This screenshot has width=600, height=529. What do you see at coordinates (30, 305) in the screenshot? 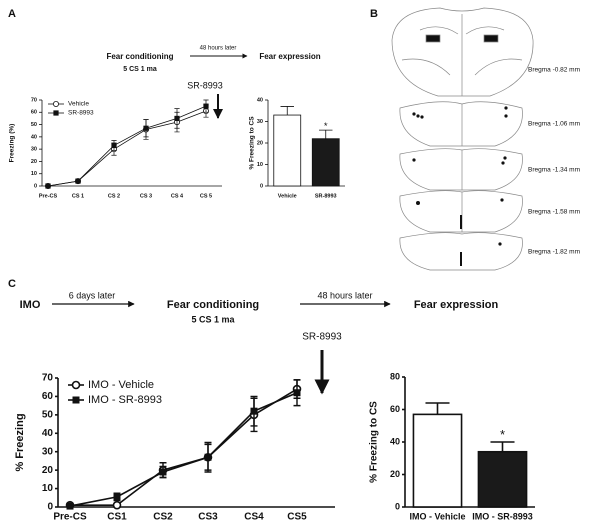
I see `step-label: IMO` at bounding box center [30, 305].